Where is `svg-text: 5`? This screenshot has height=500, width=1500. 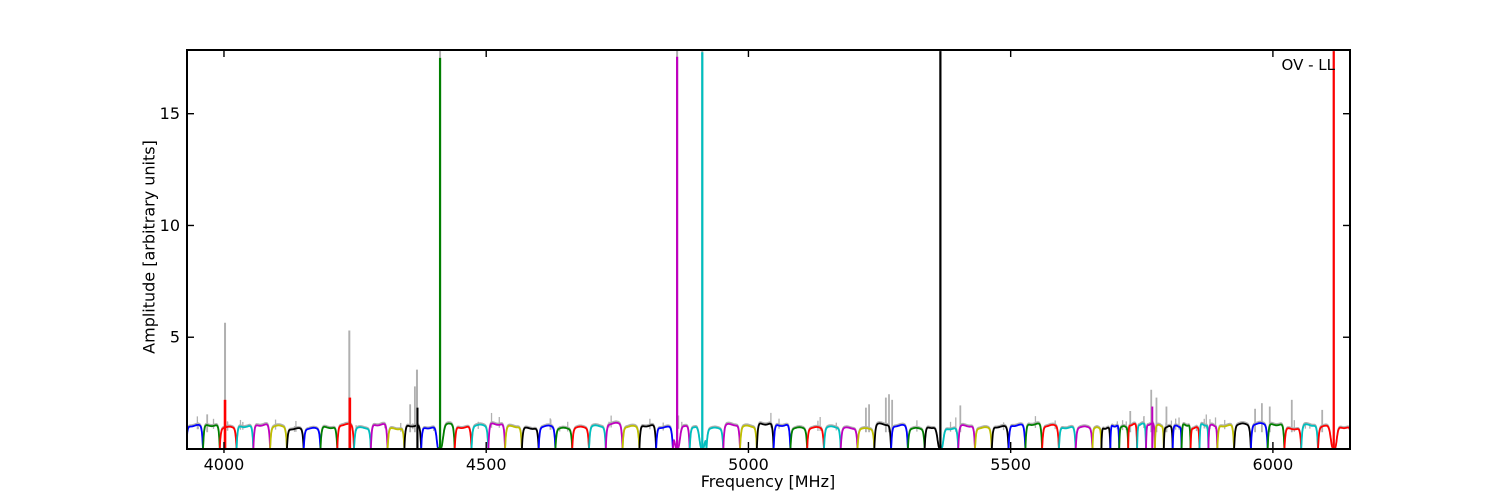 svg-text: 5 is located at coordinates (175, 337).